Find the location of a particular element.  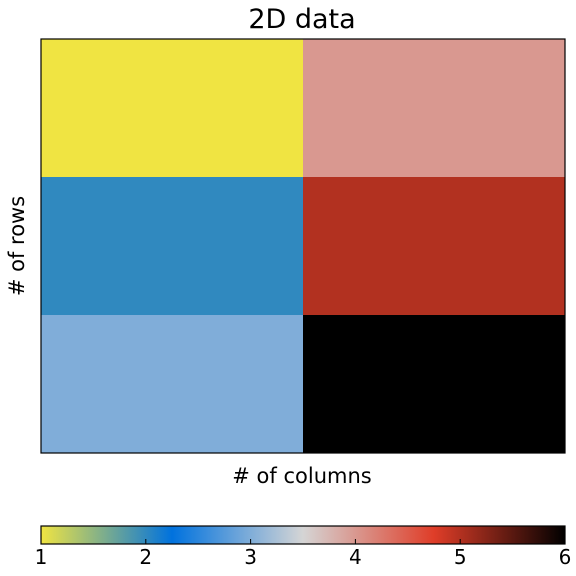

heatmap-cell-r1-c2 is located at coordinates (434, 108).